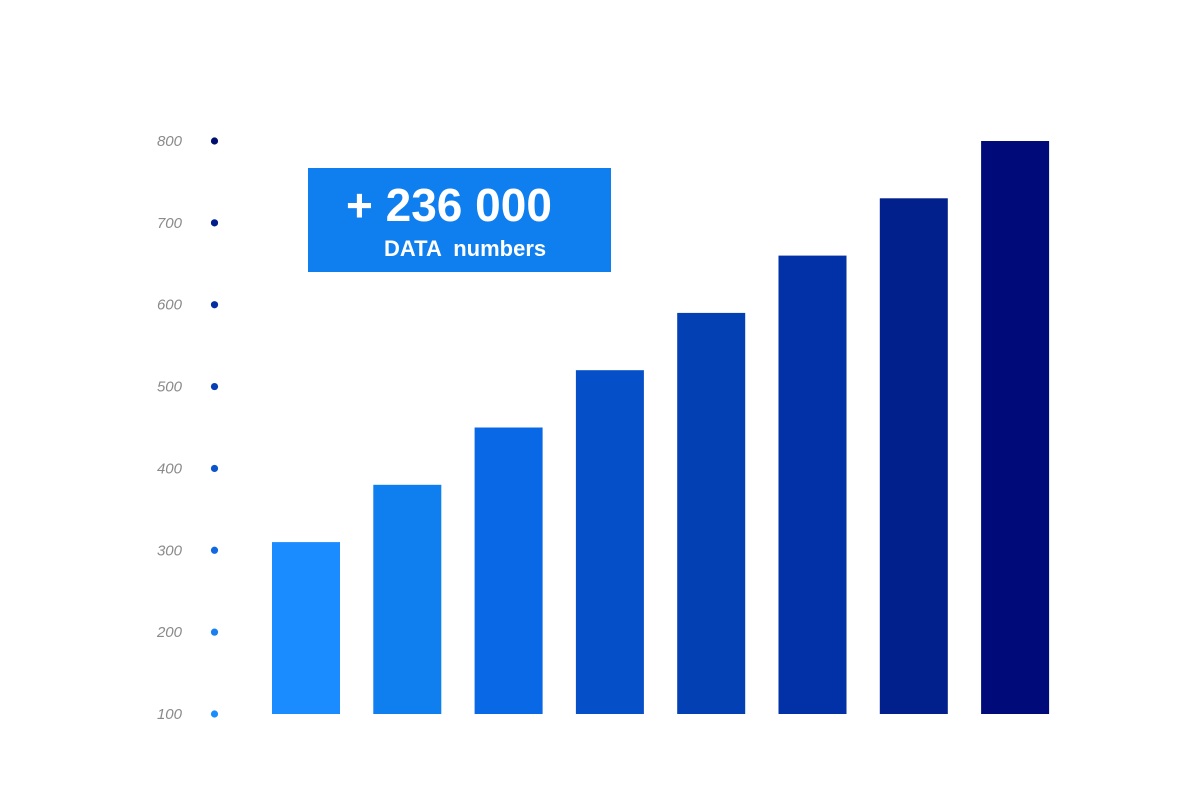 The height and width of the screenshot is (799, 1200). Describe the element at coordinates (170, 387) in the screenshot. I see `y-tick-label: 500` at that location.